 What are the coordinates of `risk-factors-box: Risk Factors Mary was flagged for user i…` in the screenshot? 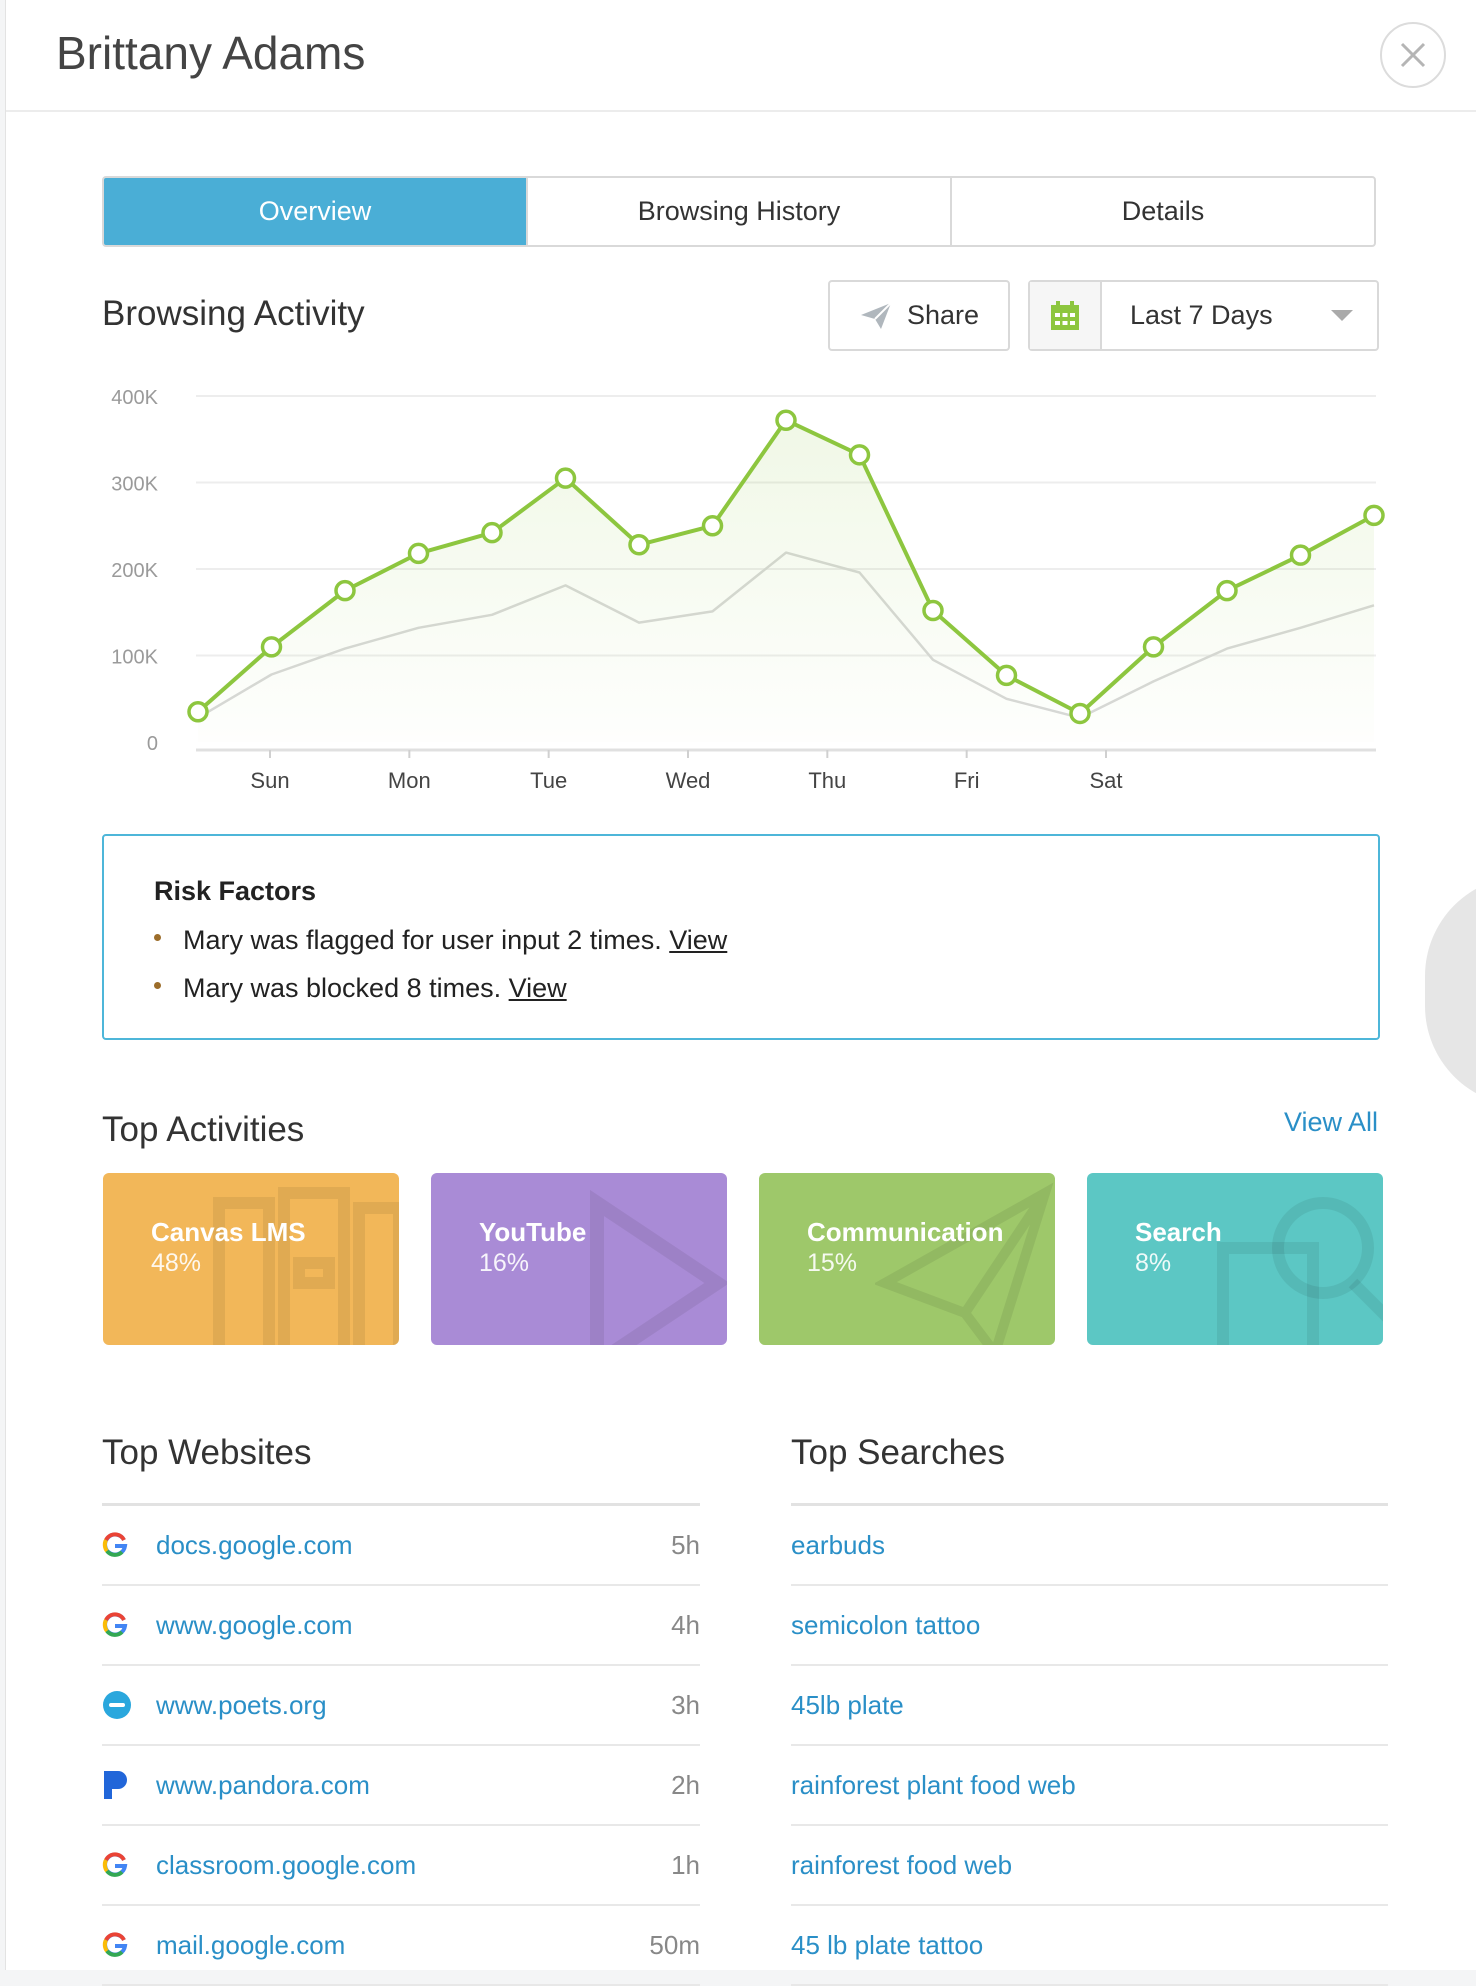 It's located at (741, 937).